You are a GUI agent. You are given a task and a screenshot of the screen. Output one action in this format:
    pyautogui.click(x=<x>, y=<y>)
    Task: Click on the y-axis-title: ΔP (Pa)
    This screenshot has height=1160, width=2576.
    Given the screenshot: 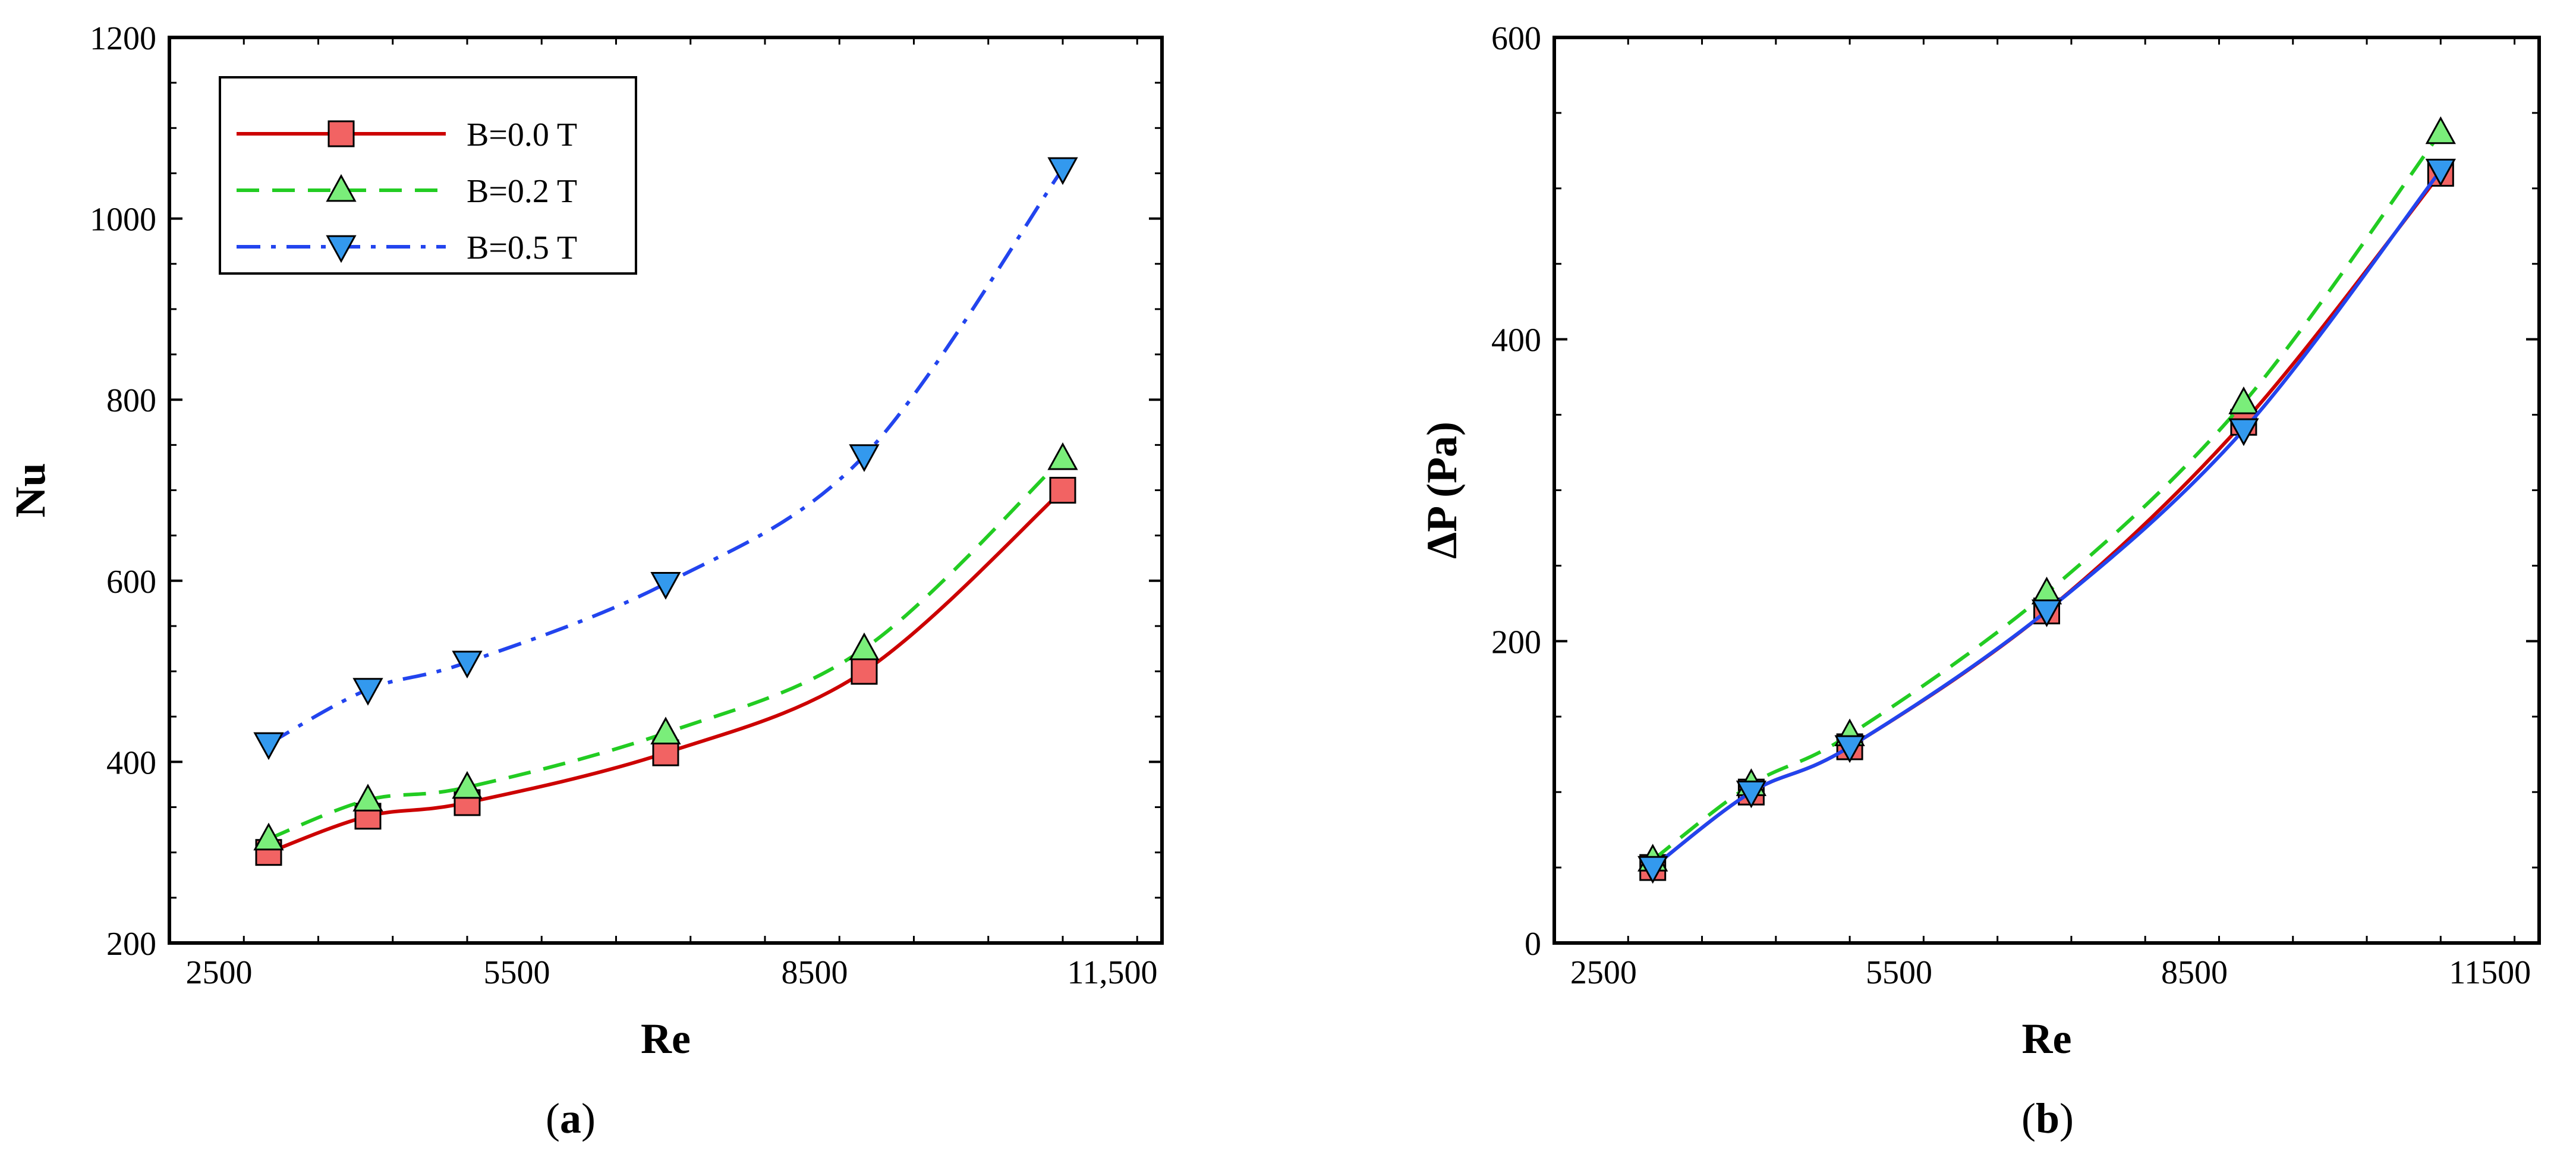 What is the action you would take?
    pyautogui.click(x=1442, y=491)
    